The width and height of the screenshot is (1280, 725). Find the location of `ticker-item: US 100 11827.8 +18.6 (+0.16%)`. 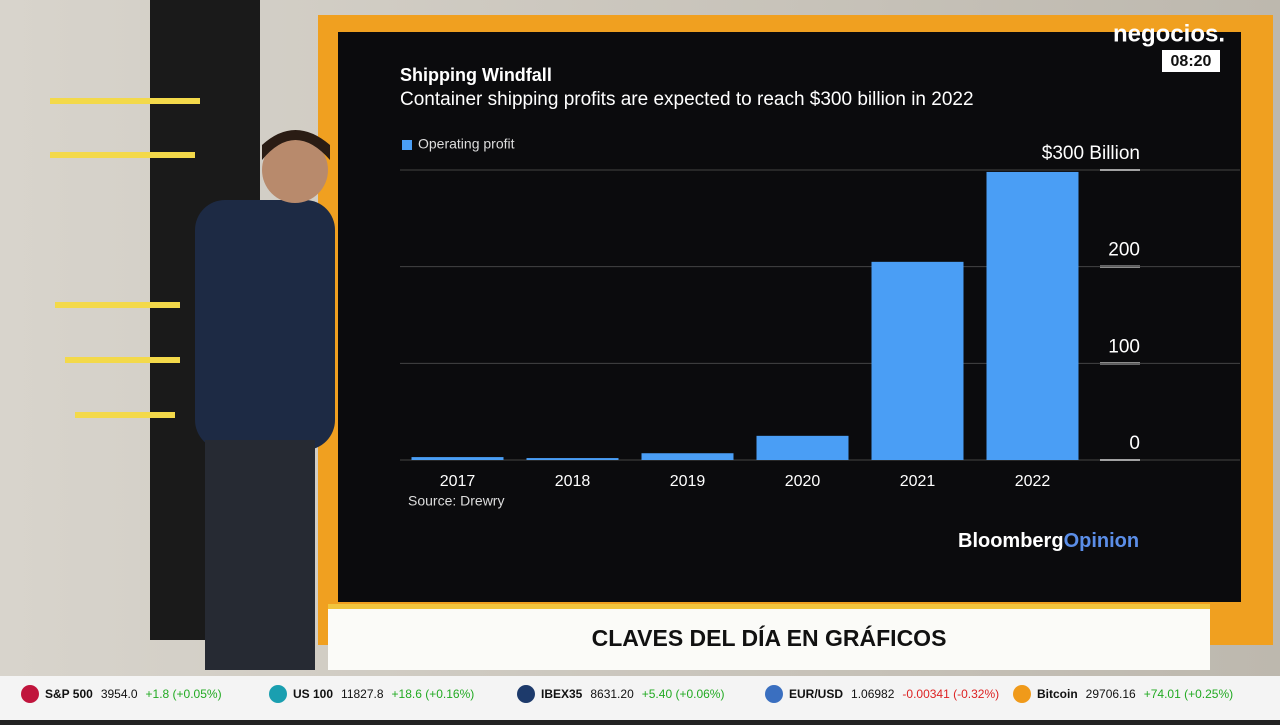

ticker-item: US 100 11827.8 +18.6 (+0.16%) is located at coordinates (383, 694).